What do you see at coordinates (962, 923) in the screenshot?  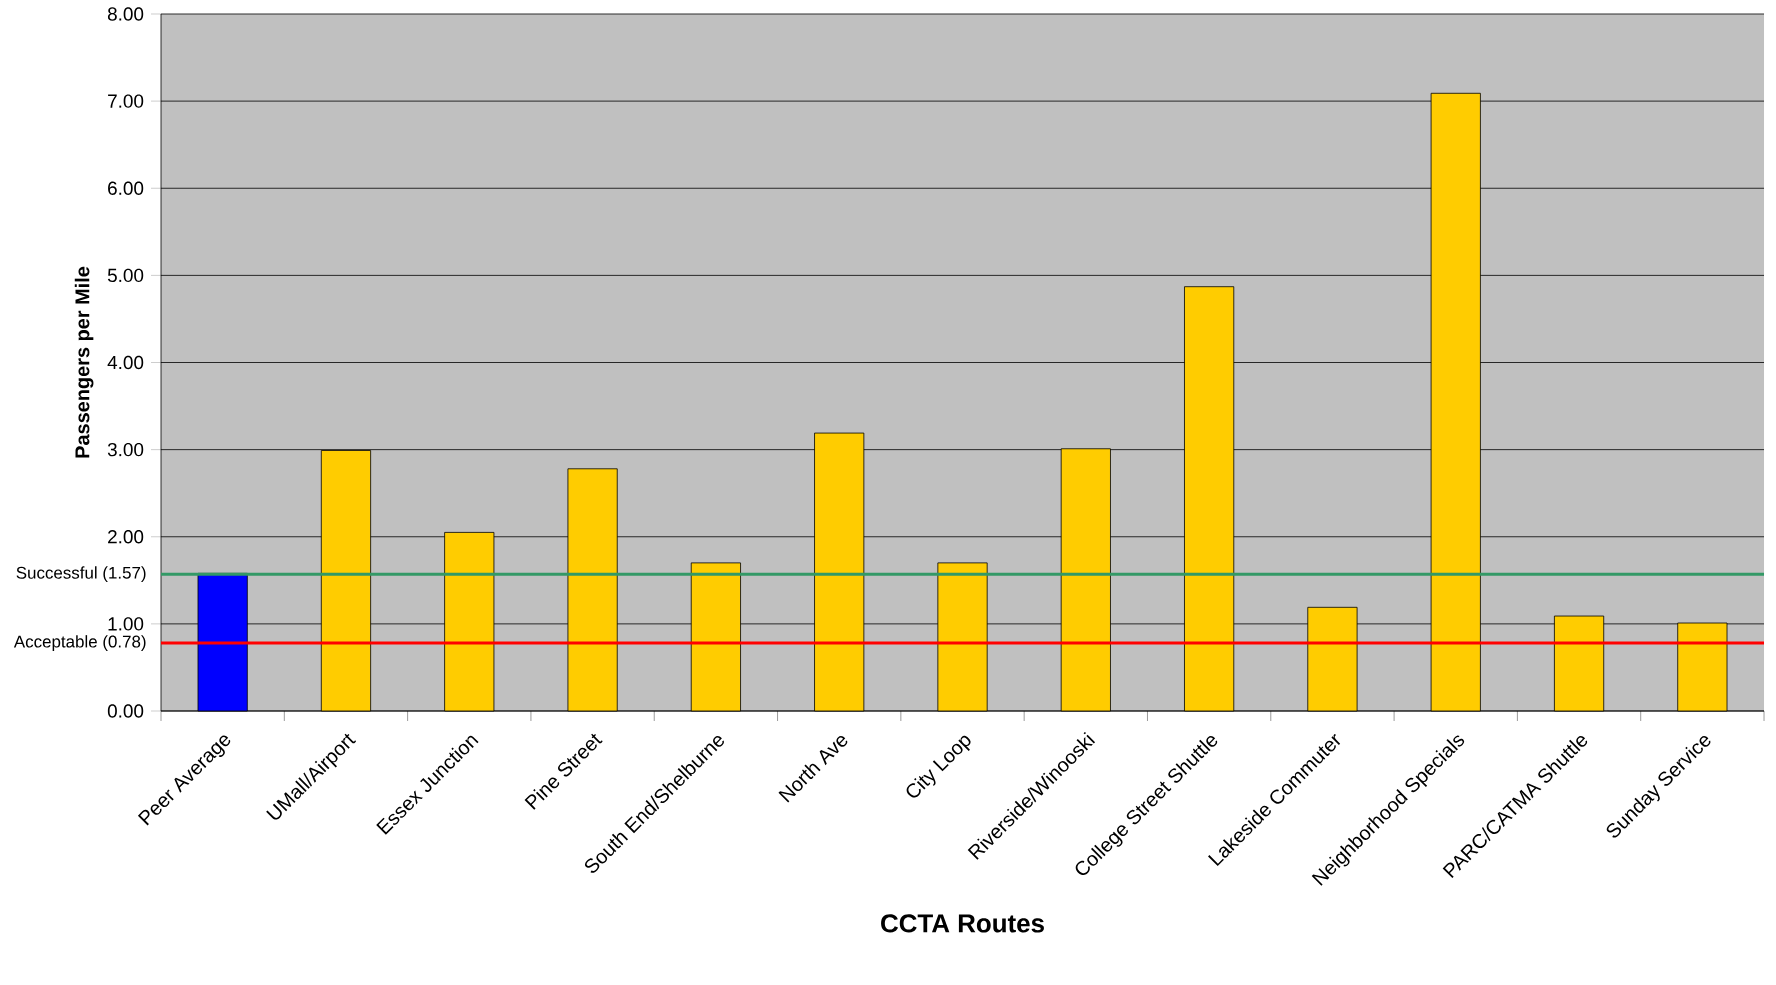 I see `x-axis-title: CCTA Routes` at bounding box center [962, 923].